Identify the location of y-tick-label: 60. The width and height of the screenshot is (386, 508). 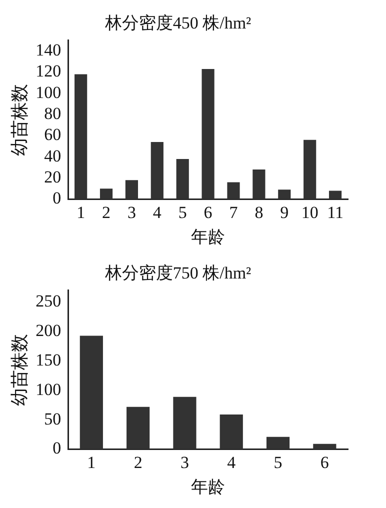
(53, 134).